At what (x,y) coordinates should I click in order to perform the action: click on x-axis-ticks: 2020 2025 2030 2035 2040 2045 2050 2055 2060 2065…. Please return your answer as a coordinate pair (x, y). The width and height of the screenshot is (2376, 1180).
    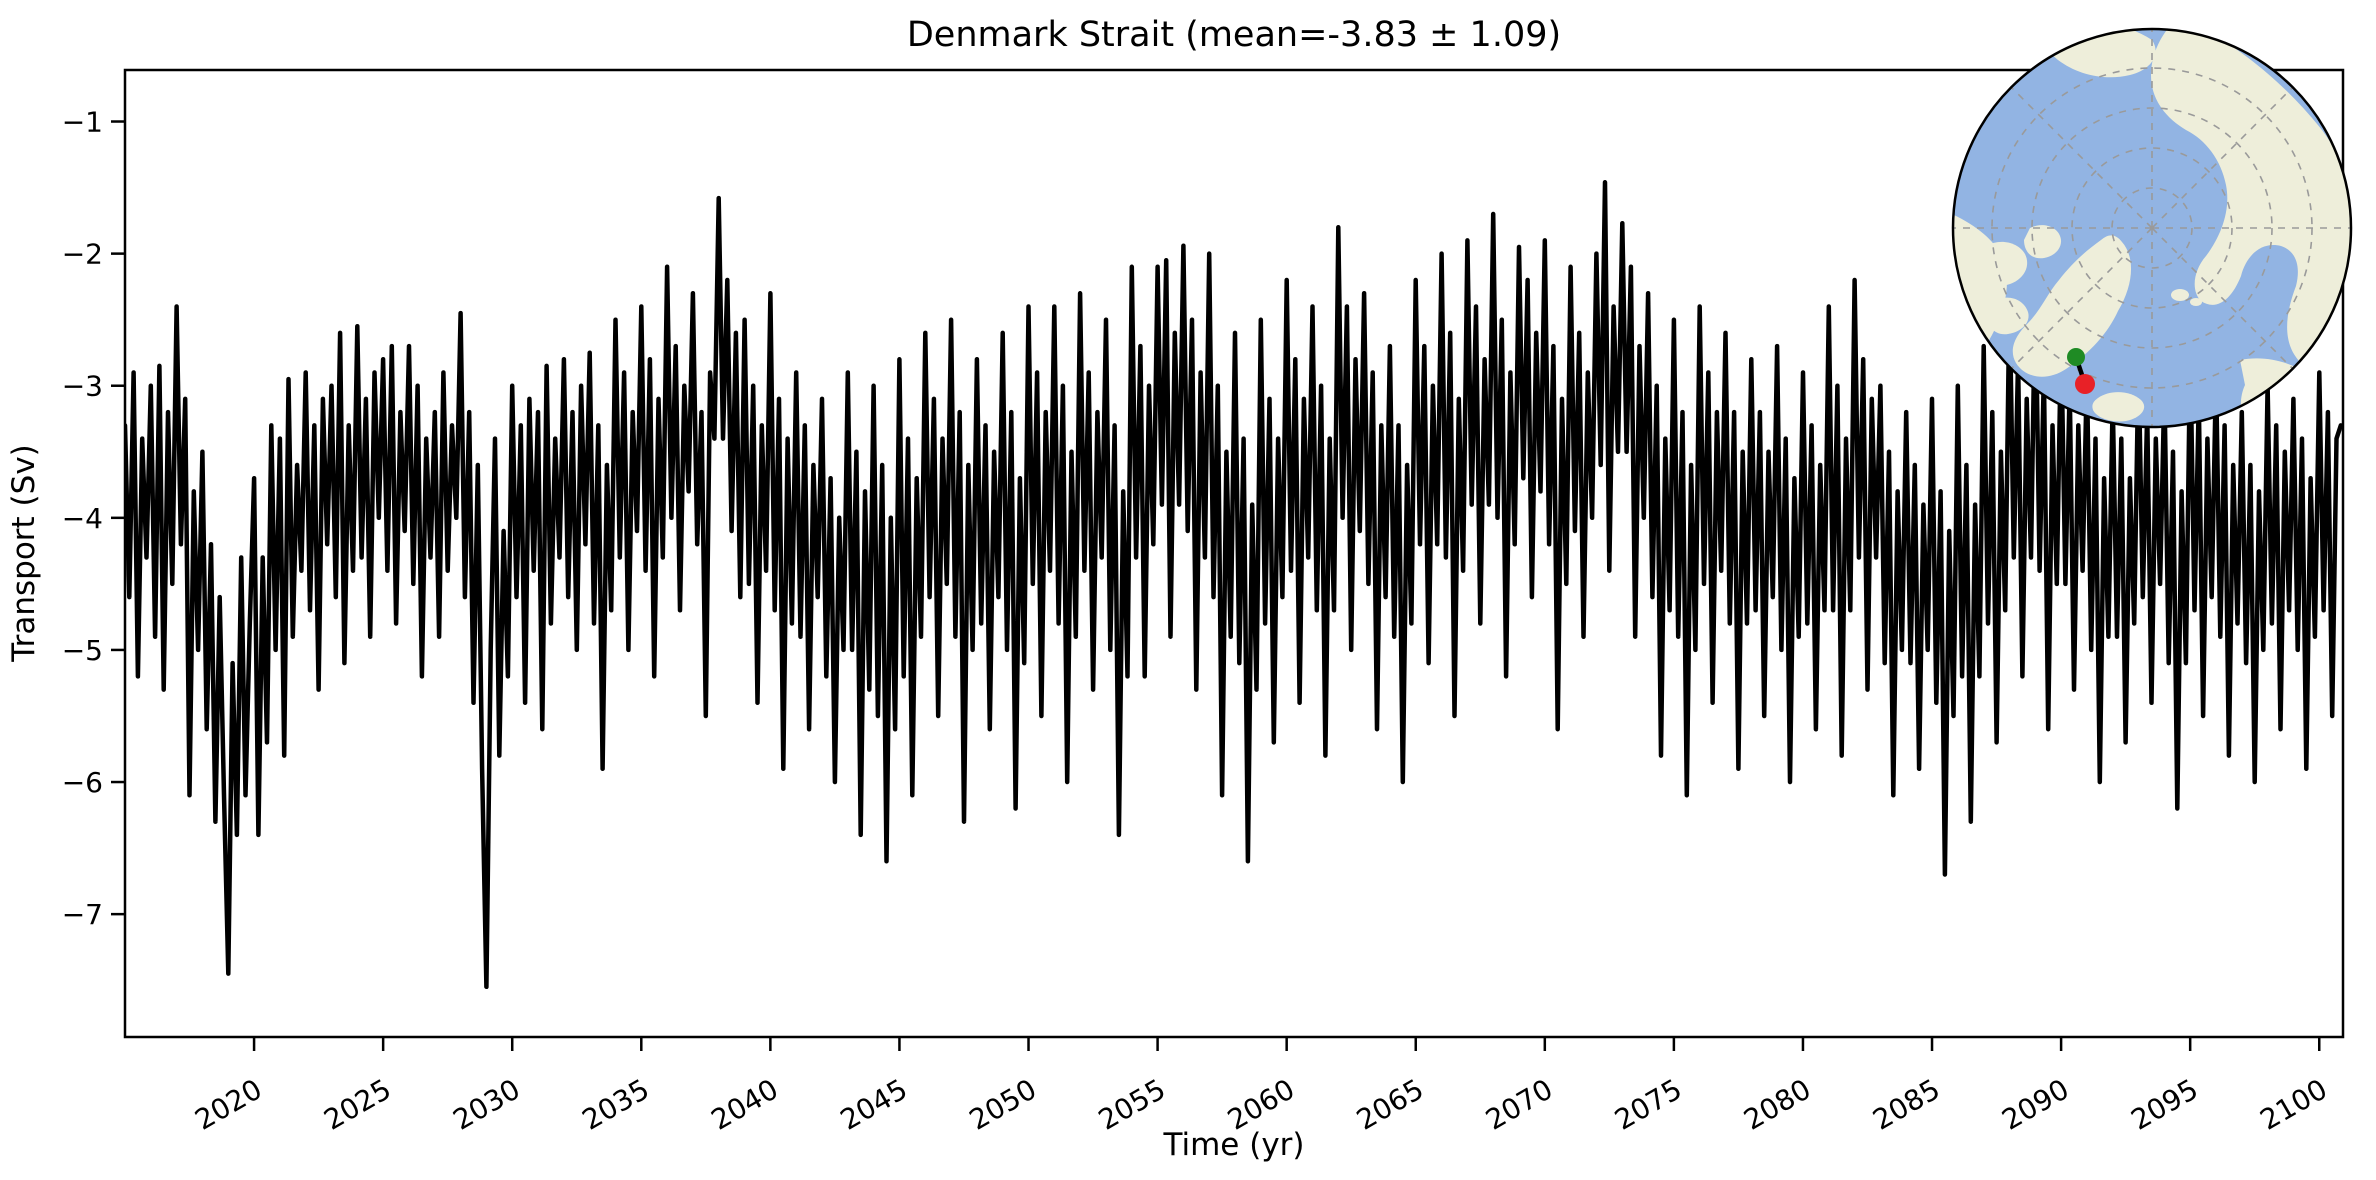
    Looking at the image, I should click on (1261, 1087).